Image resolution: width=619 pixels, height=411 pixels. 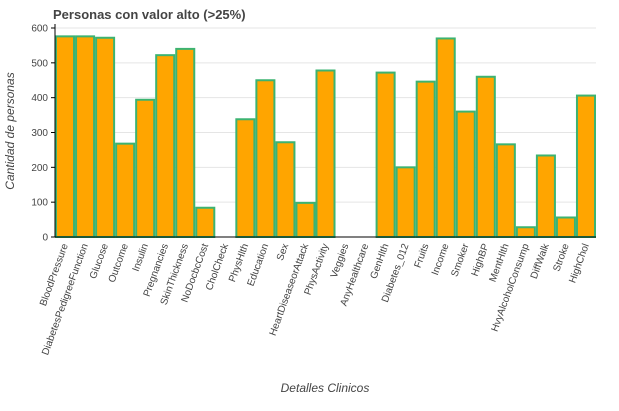 I want to click on x-tick-label: Smoker, so click(x=460, y=260).